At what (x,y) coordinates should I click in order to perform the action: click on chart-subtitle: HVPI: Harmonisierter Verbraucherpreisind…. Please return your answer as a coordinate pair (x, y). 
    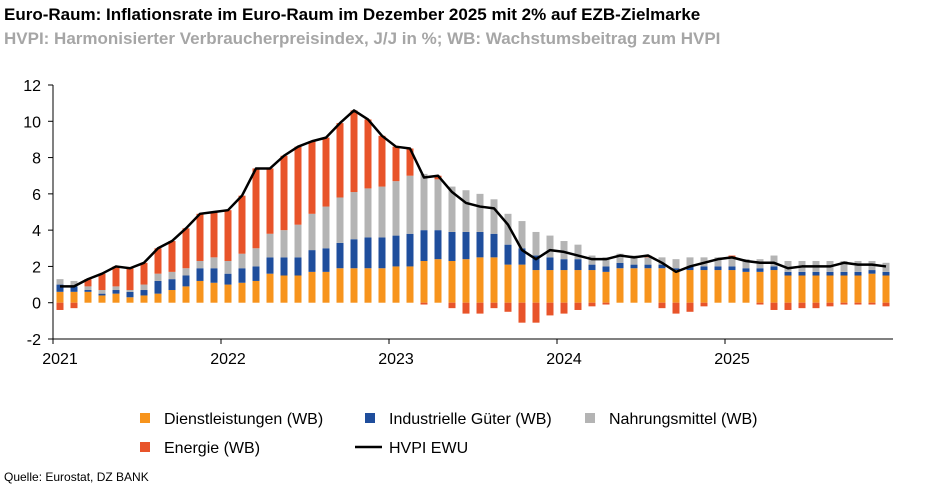
    Looking at the image, I should click on (362, 38).